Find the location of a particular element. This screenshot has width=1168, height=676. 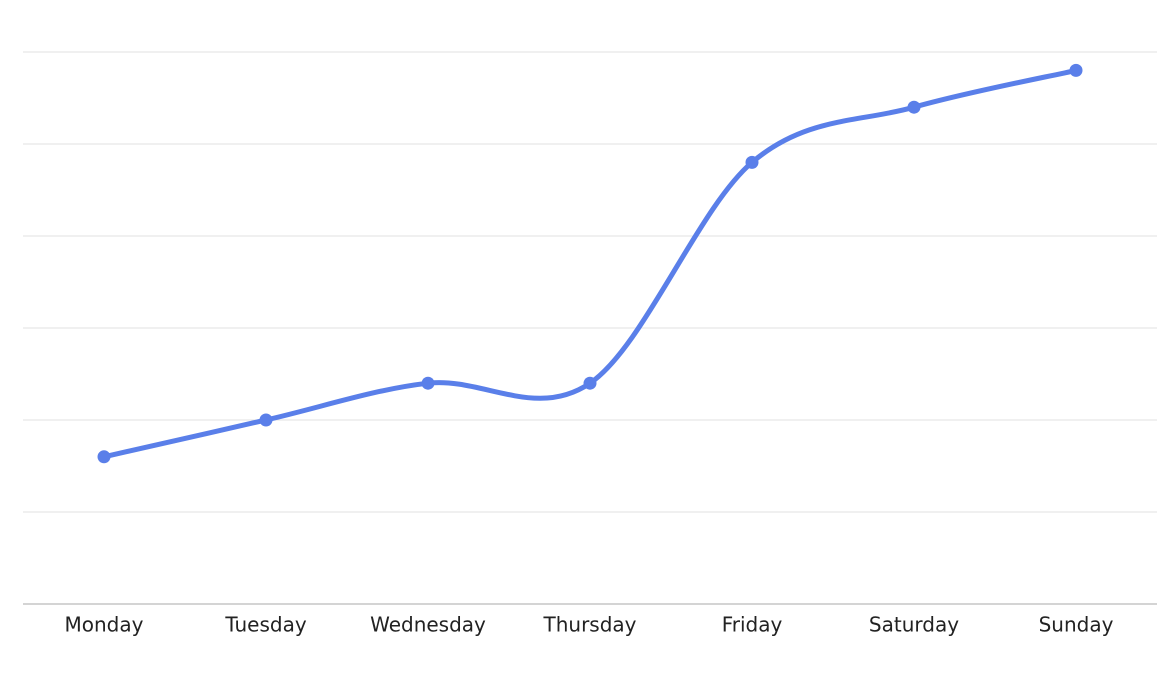

x-tick-label: Thursday is located at coordinates (590, 625).